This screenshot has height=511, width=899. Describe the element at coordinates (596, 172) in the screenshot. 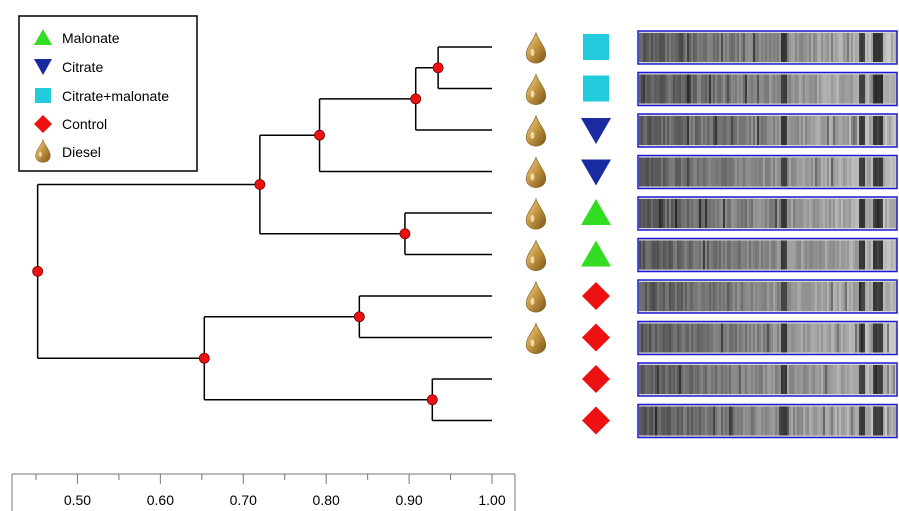

I see `triangle-down-marker` at that location.